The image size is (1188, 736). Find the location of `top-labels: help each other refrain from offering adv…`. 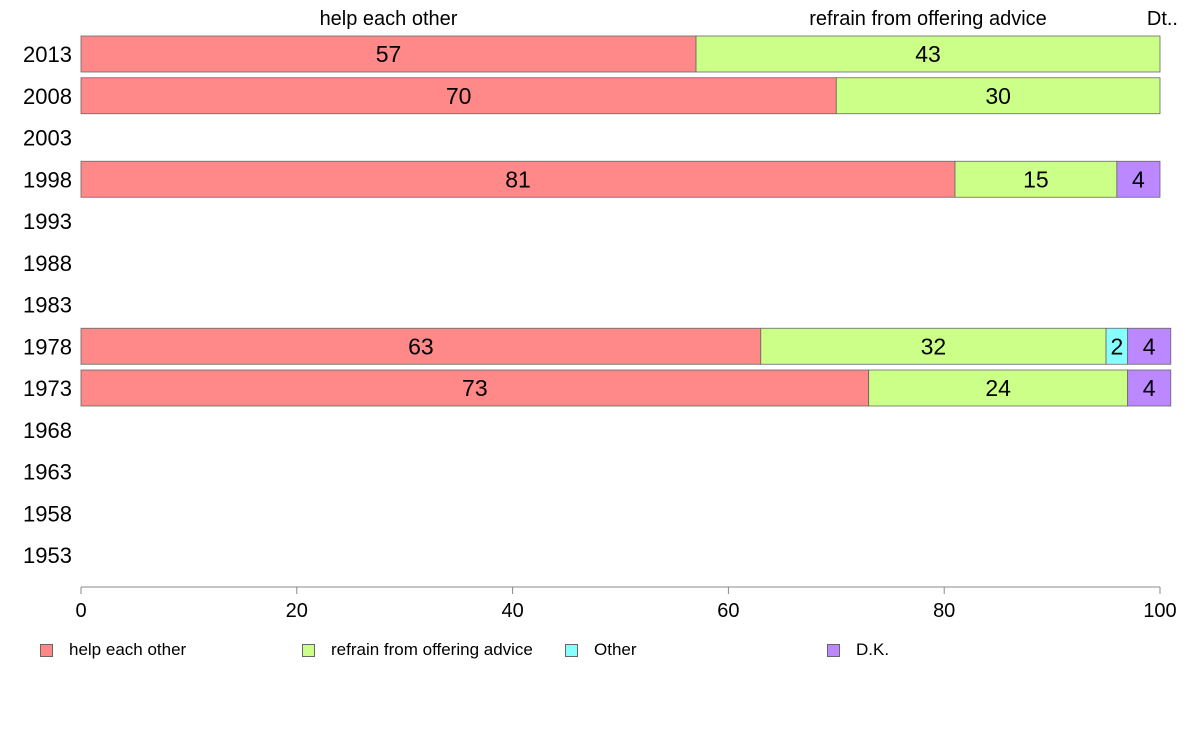

top-labels: help each other refrain from offering adv… is located at coordinates (749, 19).